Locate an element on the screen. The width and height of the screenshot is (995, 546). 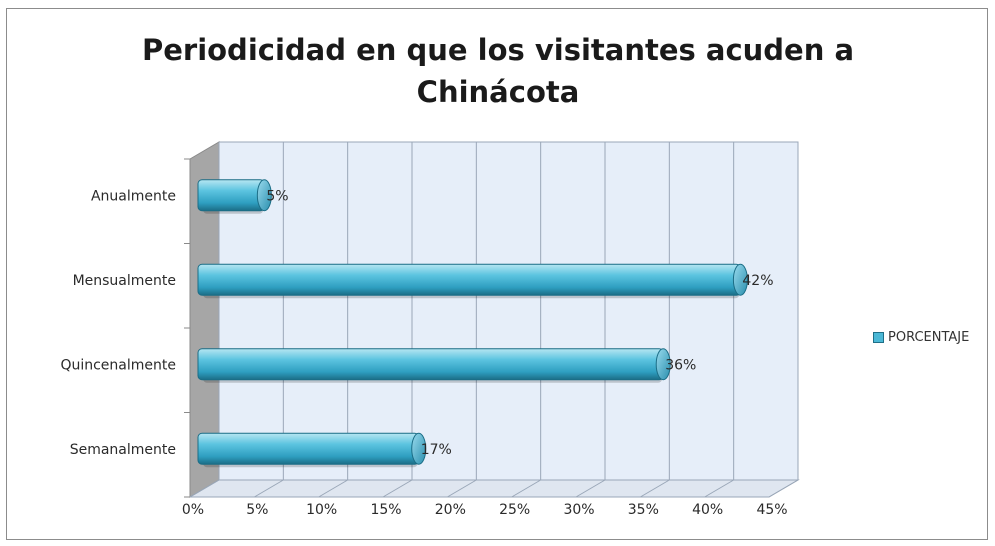
chart-legend: PORCENTAJE is located at coordinates (921, 337).